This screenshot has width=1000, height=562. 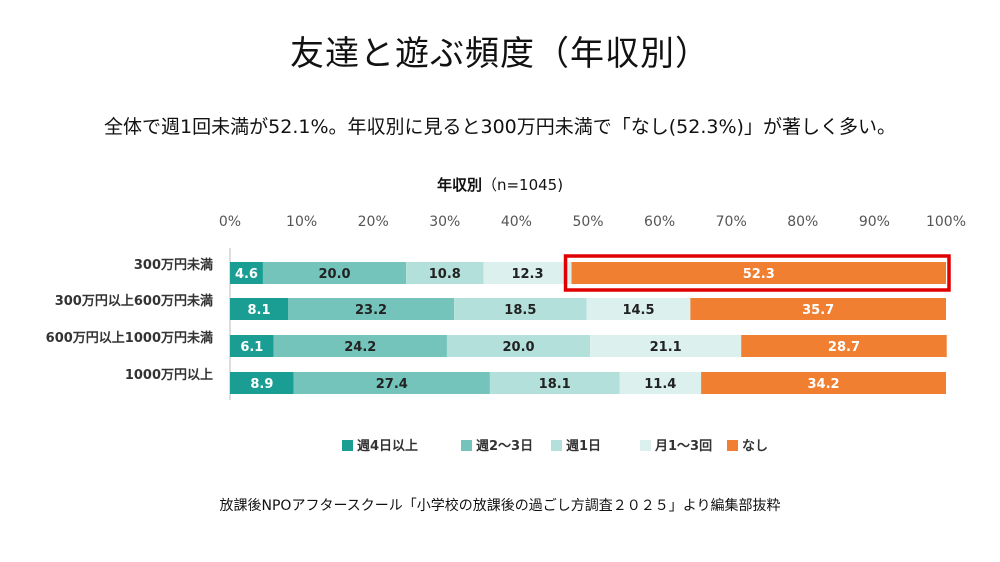 What do you see at coordinates (731, 222) in the screenshot?
I see `x-tick-label: 70%` at bounding box center [731, 222].